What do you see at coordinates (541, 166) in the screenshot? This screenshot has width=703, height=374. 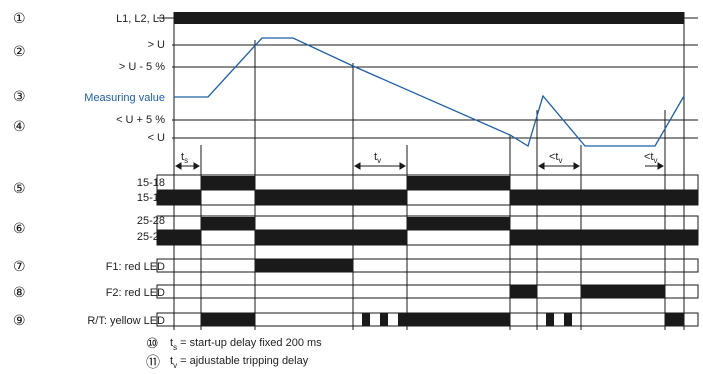 I see `arrow-tv-lt-1-left-head` at bounding box center [541, 166].